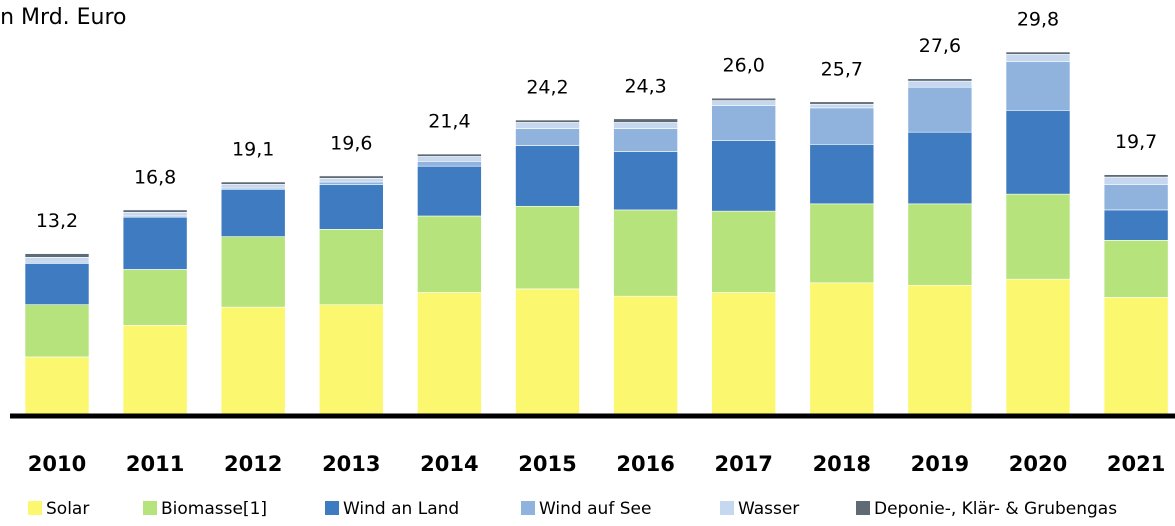 The width and height of the screenshot is (1175, 526). What do you see at coordinates (940, 46) in the screenshot?
I see `total-label: 27,6` at bounding box center [940, 46].